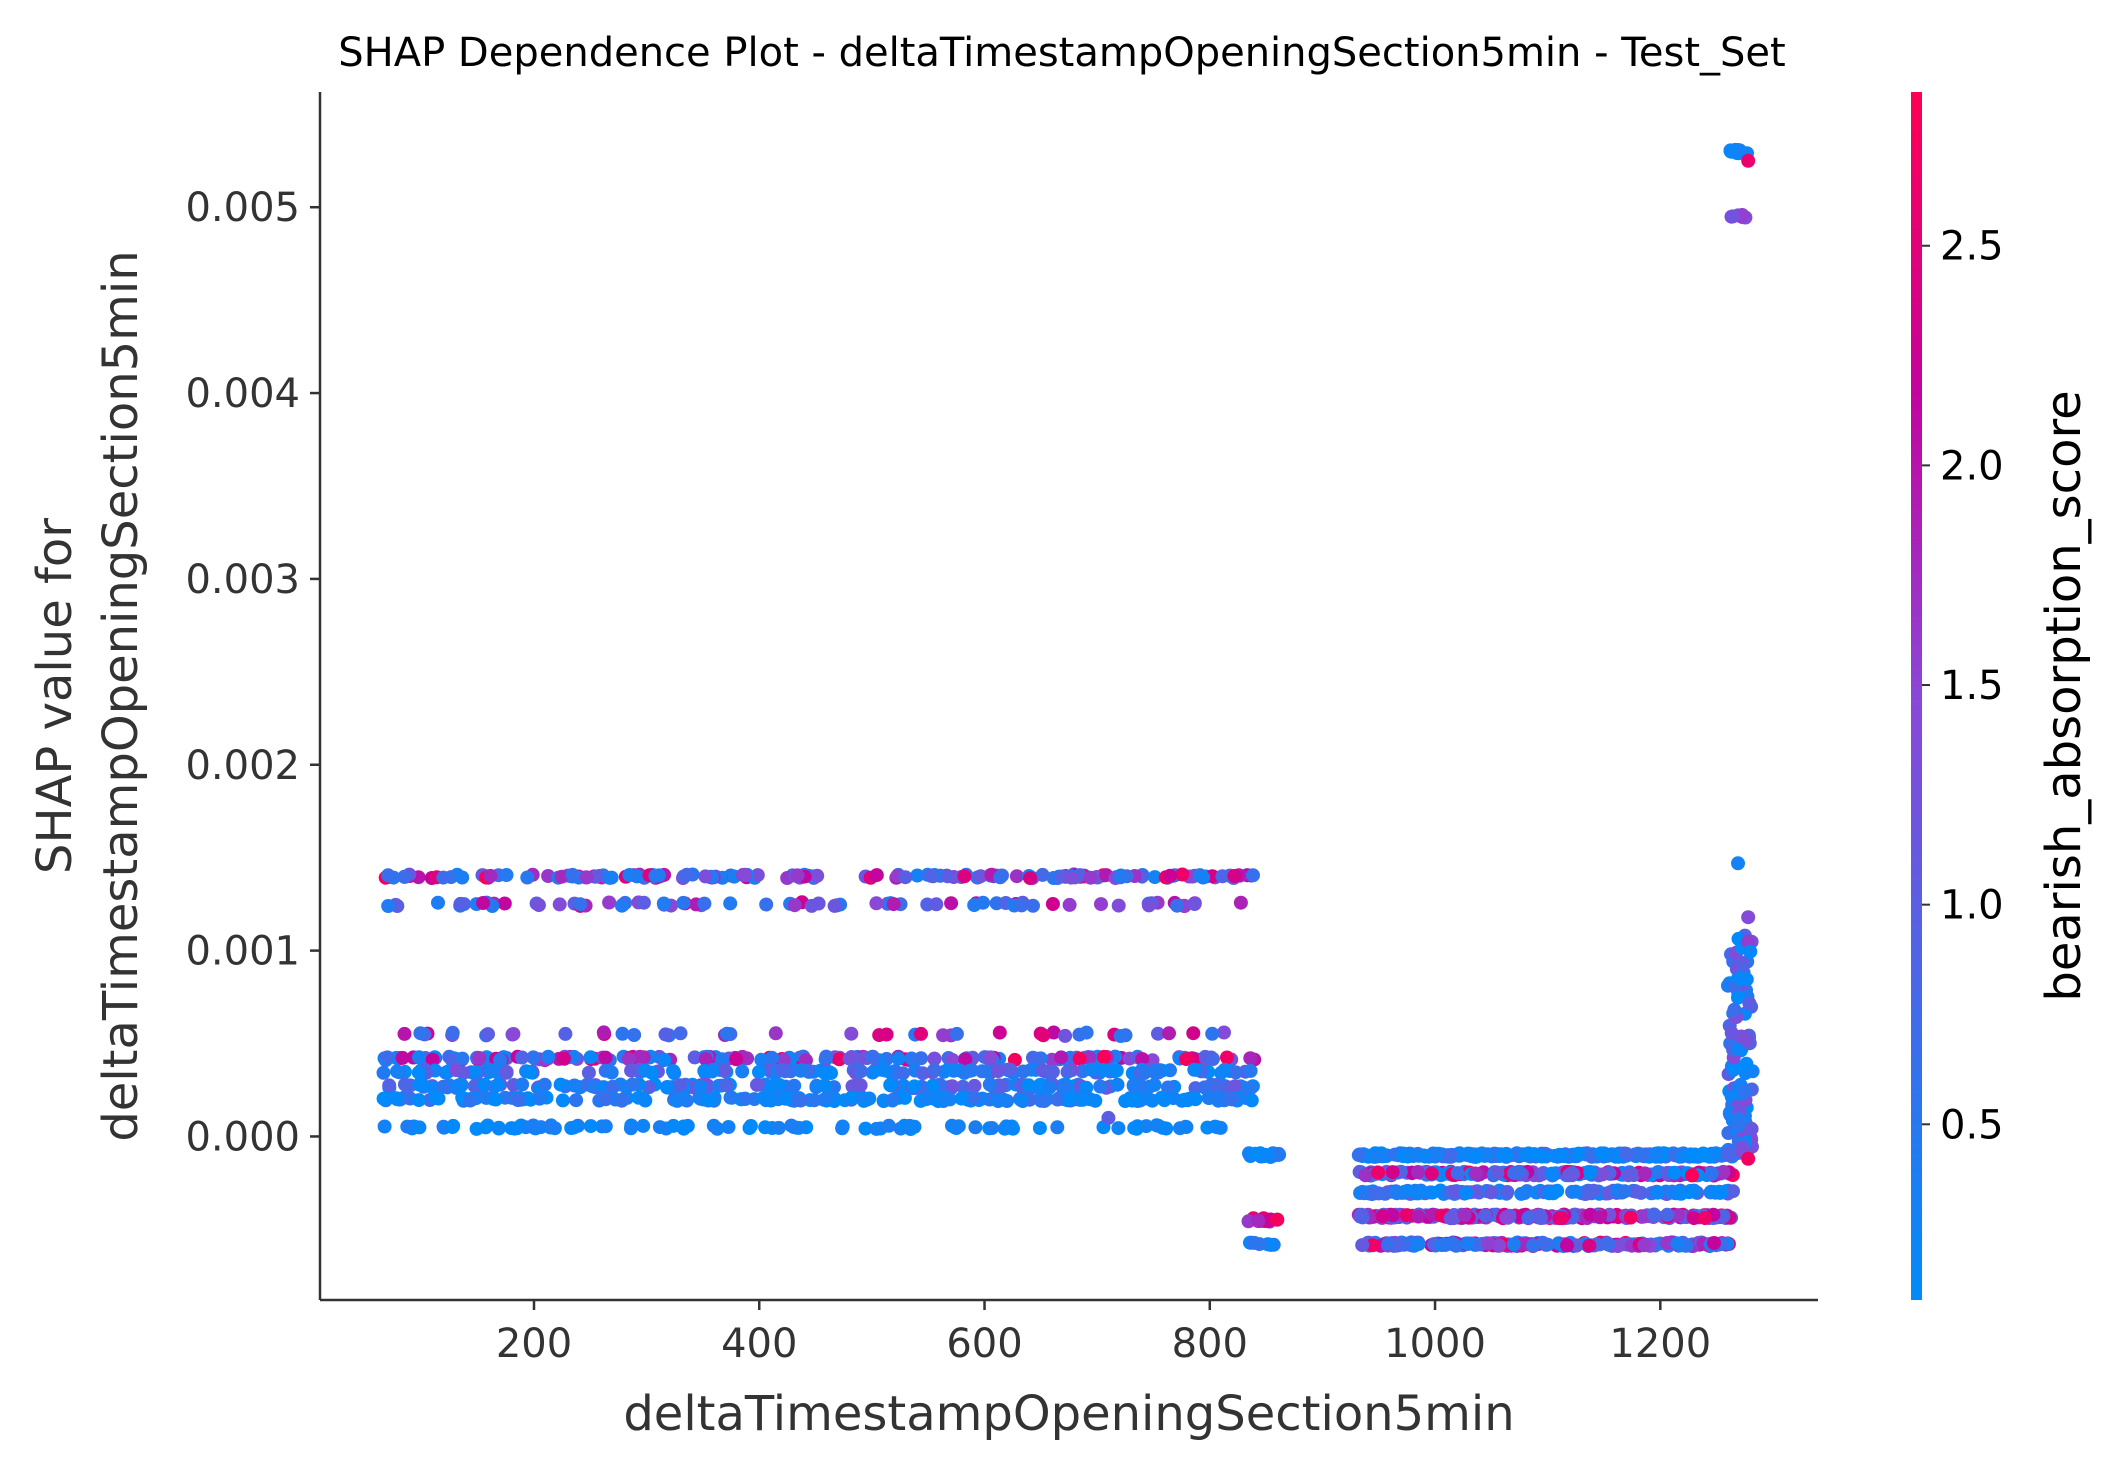 The width and height of the screenshot is (2123, 1470). Describe the element at coordinates (1963, 686) in the screenshot. I see `colorbar-ticks: 0.5 1.0 1.5 2.0 2.5` at that location.